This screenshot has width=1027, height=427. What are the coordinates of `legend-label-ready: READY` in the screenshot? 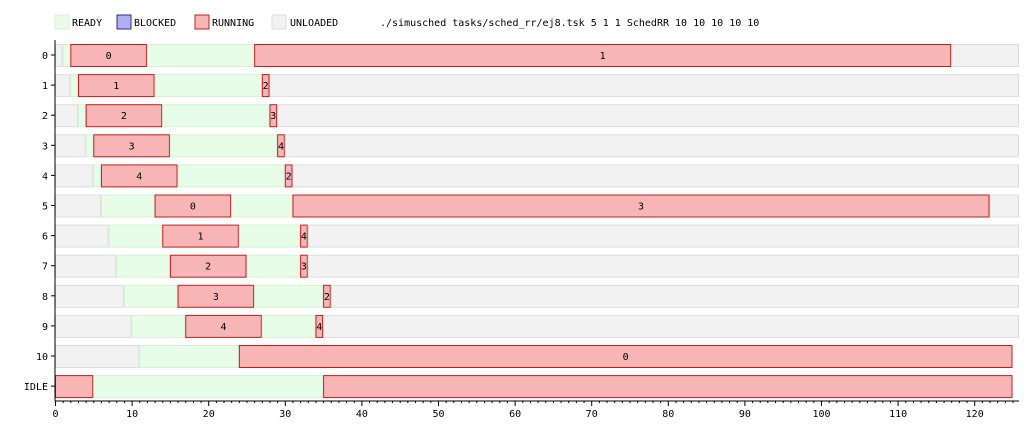 It's located at (87, 23).